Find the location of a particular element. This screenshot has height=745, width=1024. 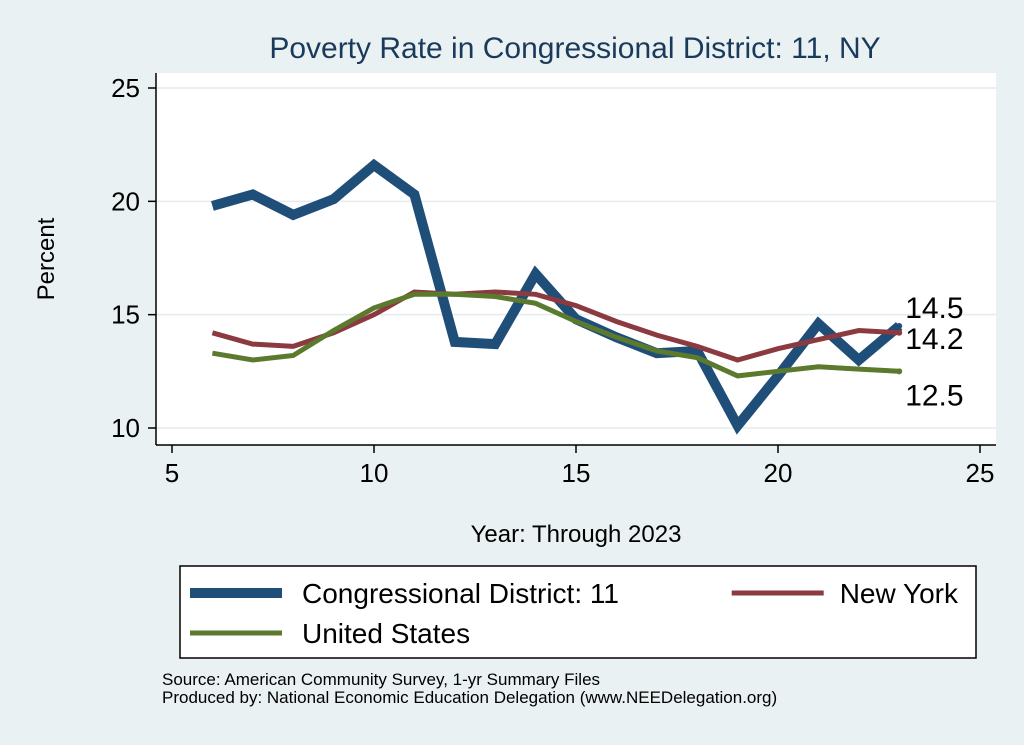

end-labels: 14.514.2 12.5 is located at coordinates (934, 352).